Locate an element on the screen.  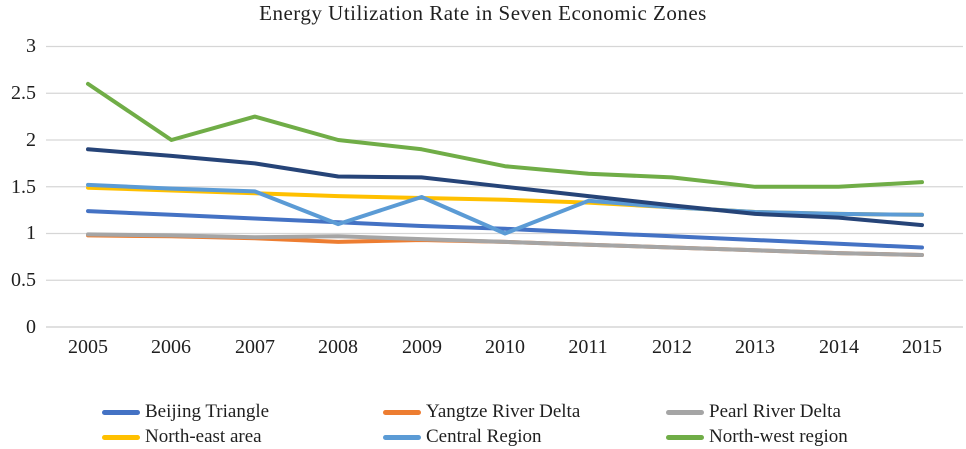
y-tick-label: 3 is located at coordinates (31, 46).